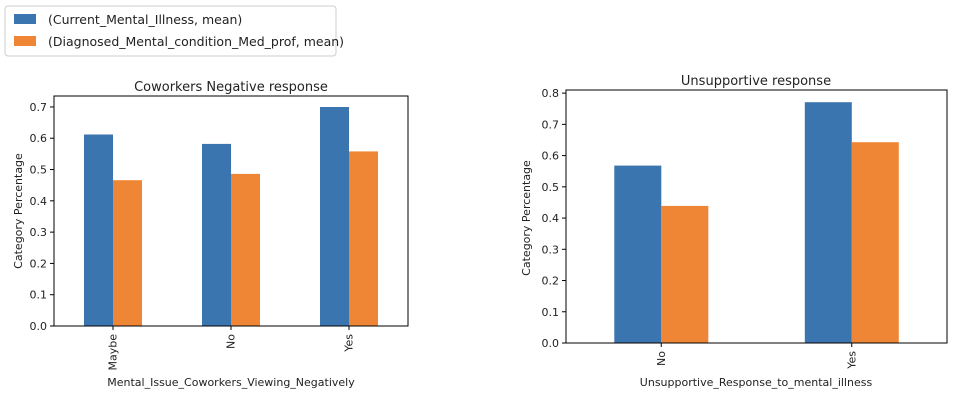  I want to click on y-ticks: 0.0 0.1 0.2 0.3 0.4 0.5 0.6 0.7 0.8, so click(554, 218).